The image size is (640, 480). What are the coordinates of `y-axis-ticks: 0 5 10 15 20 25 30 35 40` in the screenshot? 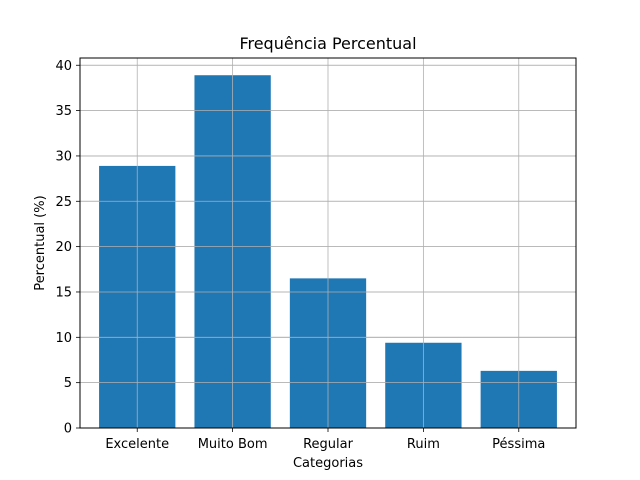 It's located at (67, 248).